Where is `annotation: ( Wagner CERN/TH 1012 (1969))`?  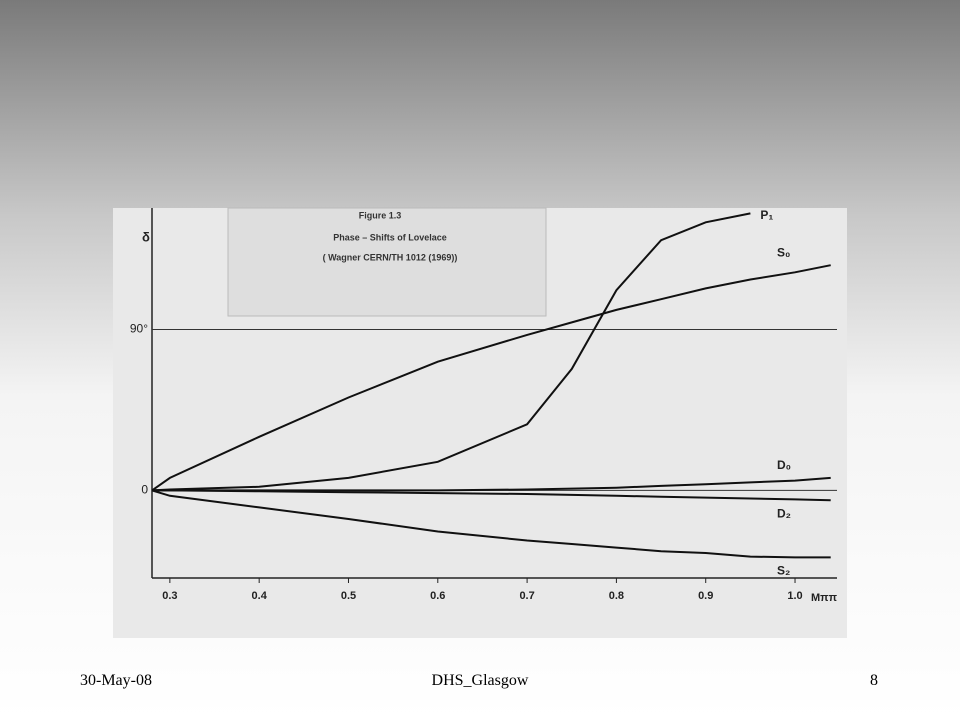
annotation: ( Wagner CERN/TH 1012 (1969)) is located at coordinates (390, 257).